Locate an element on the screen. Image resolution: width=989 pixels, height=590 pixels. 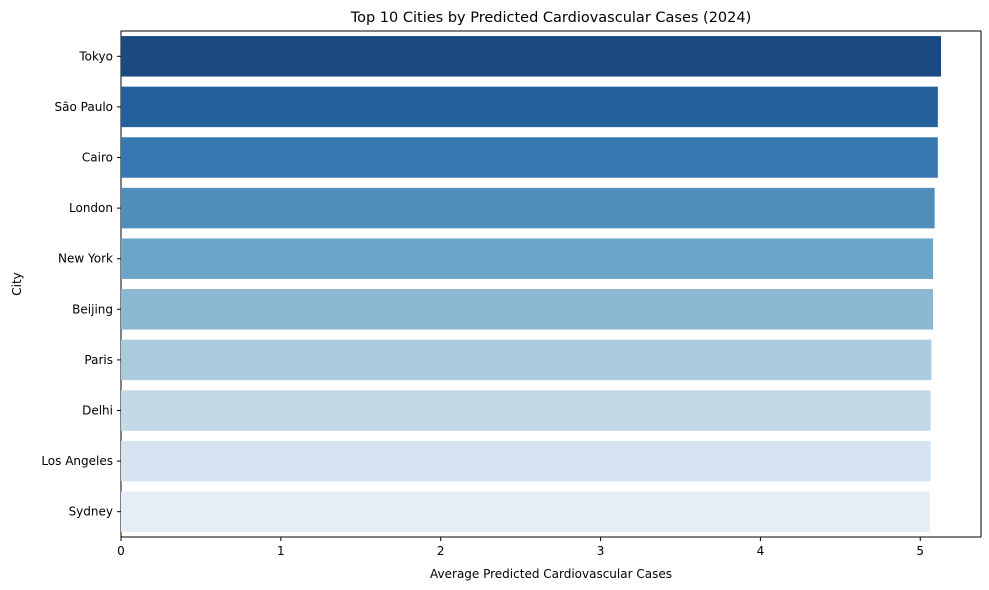
bar-new-york is located at coordinates (527, 258).